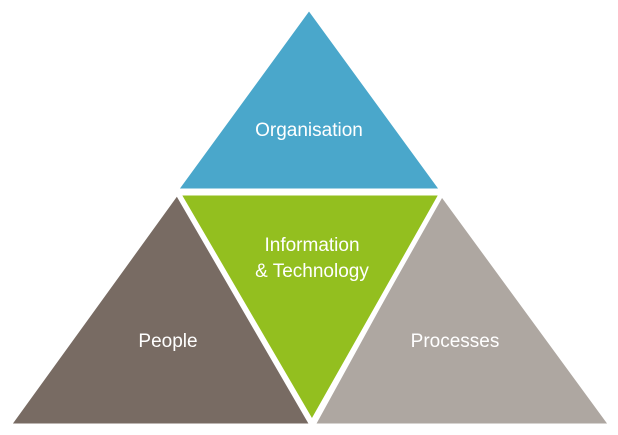  I want to click on processes-label: Processes, so click(455, 341).